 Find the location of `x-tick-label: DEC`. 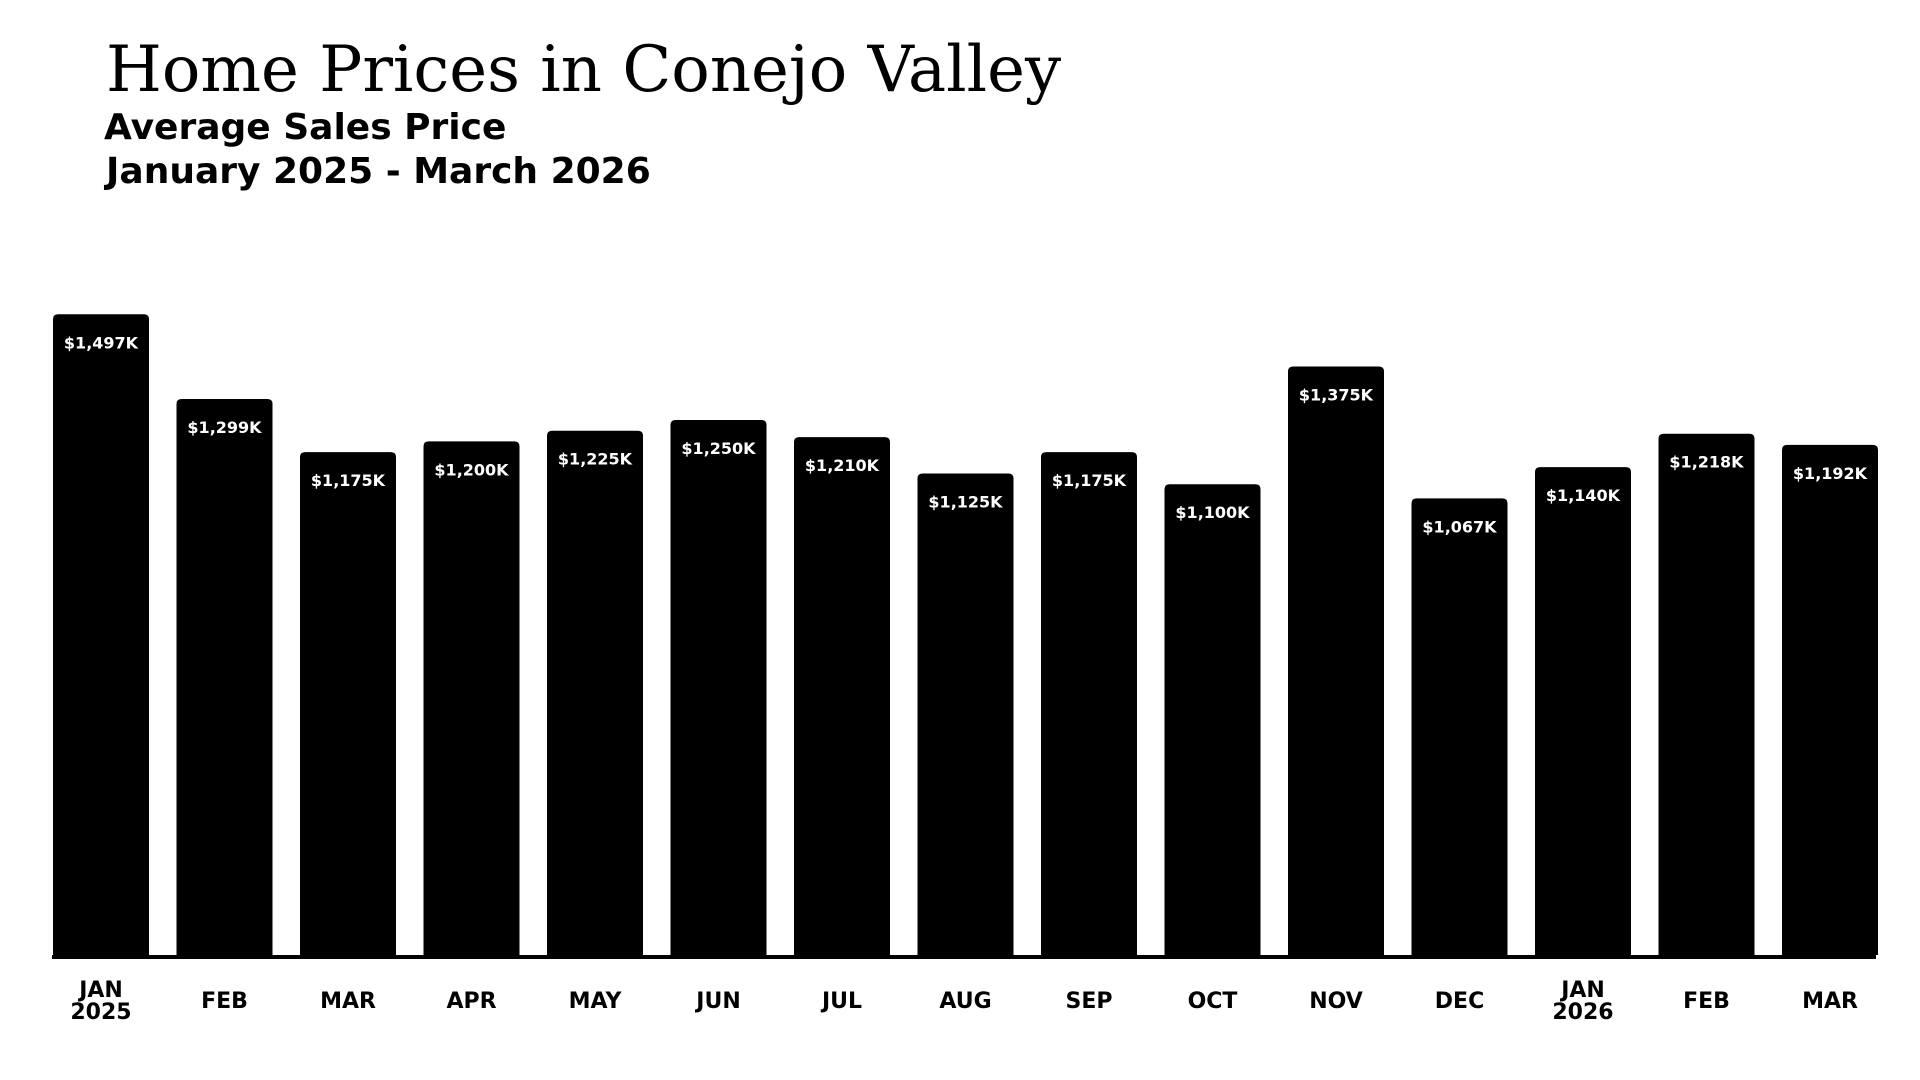

x-tick-label: DEC is located at coordinates (1459, 1001).